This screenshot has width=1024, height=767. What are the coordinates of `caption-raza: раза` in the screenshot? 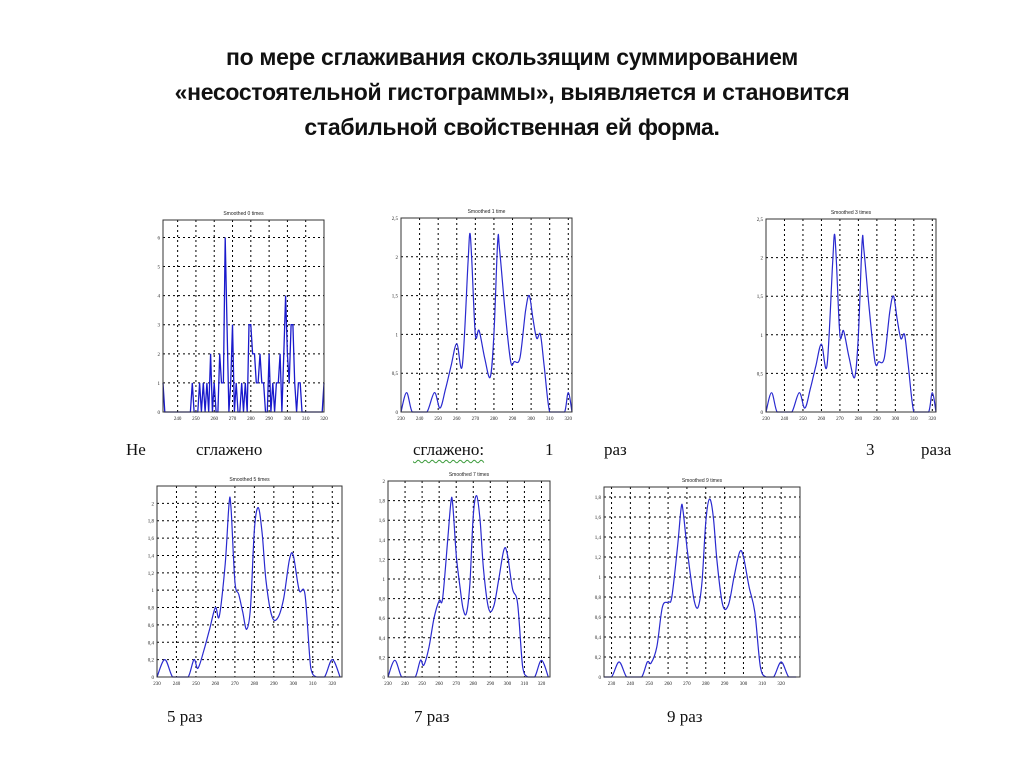 It's located at (936, 449).